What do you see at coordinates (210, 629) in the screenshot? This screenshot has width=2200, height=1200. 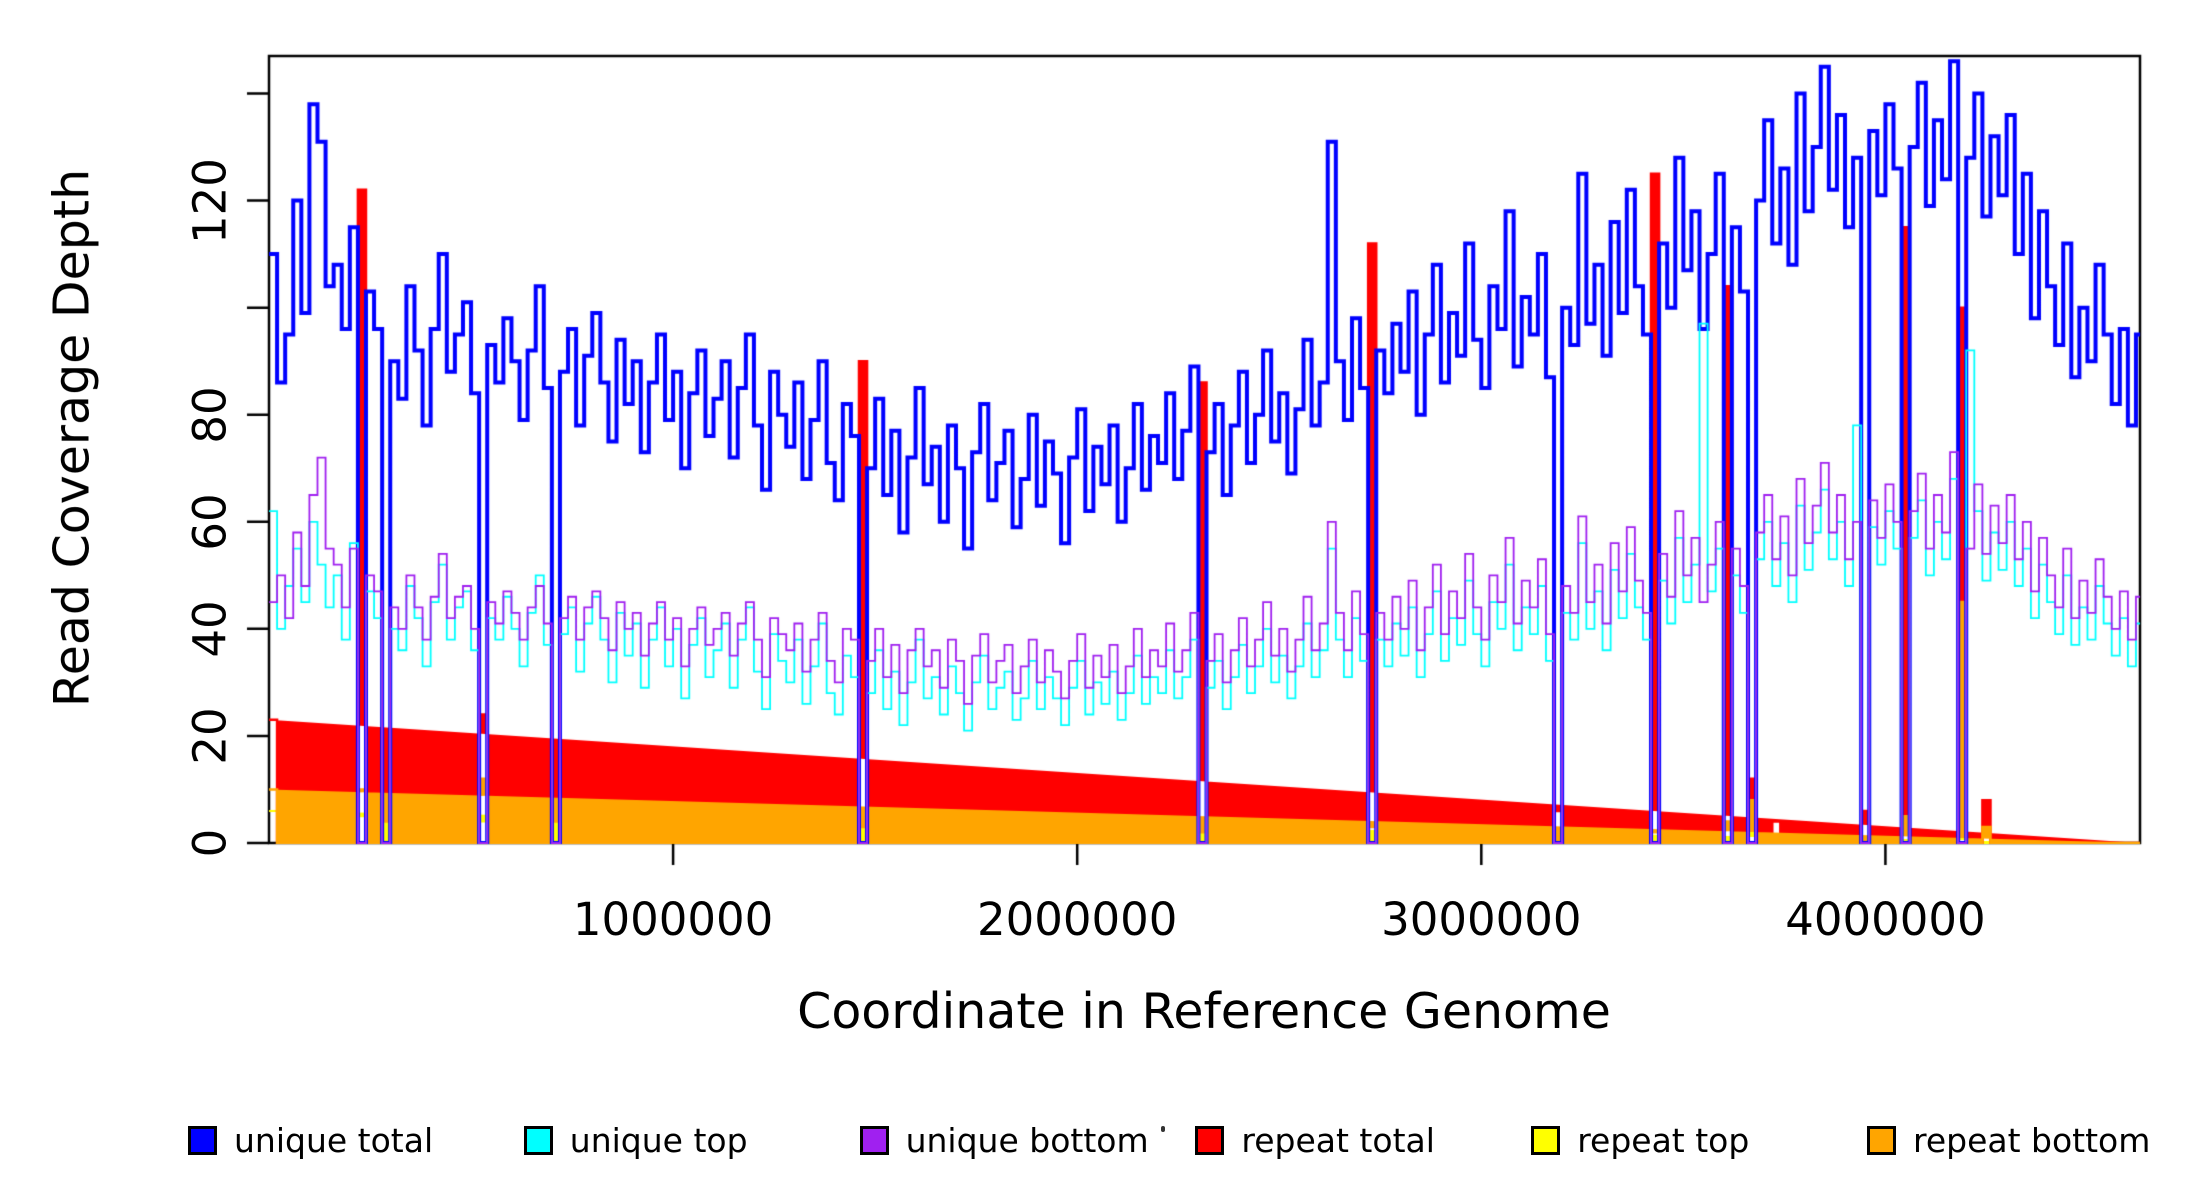 I see `y-tick-label: 40` at bounding box center [210, 629].